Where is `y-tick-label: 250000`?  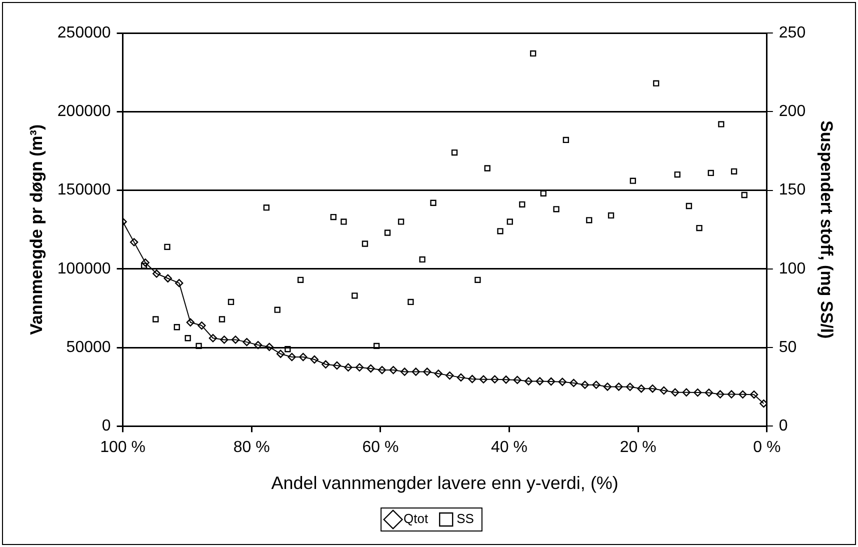 y-tick-label: 250000 is located at coordinates (84, 33).